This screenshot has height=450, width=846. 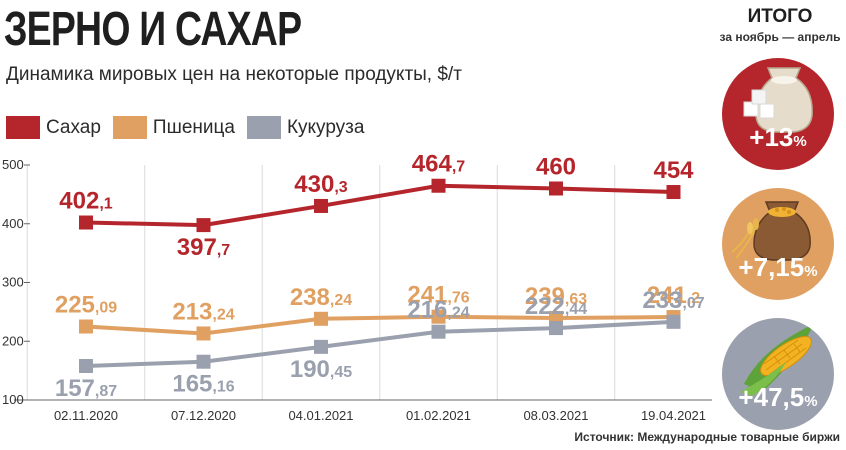 What do you see at coordinates (780, 37) in the screenshot?
I see `summary-period: за ноябрь — апрель` at bounding box center [780, 37].